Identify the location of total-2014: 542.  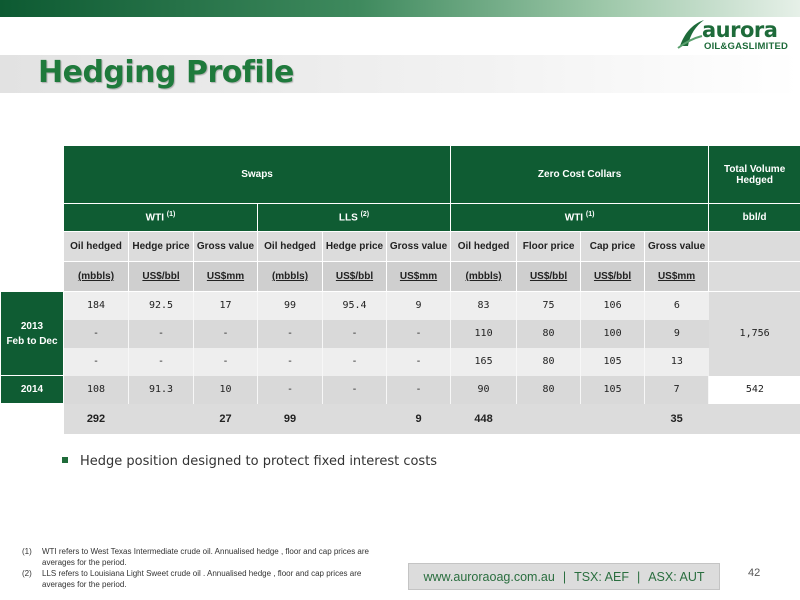
(754, 389).